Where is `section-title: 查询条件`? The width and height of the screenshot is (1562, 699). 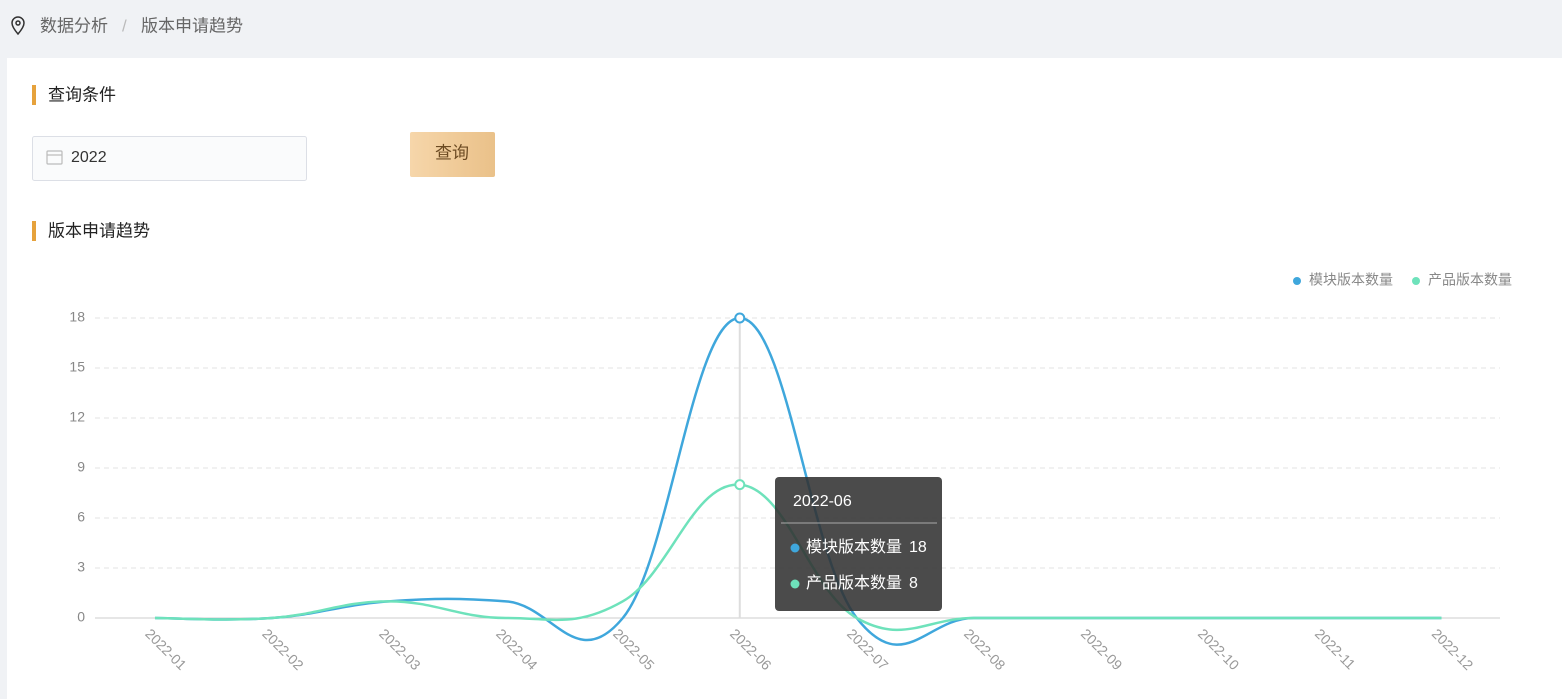 section-title: 查询条件 is located at coordinates (82, 94).